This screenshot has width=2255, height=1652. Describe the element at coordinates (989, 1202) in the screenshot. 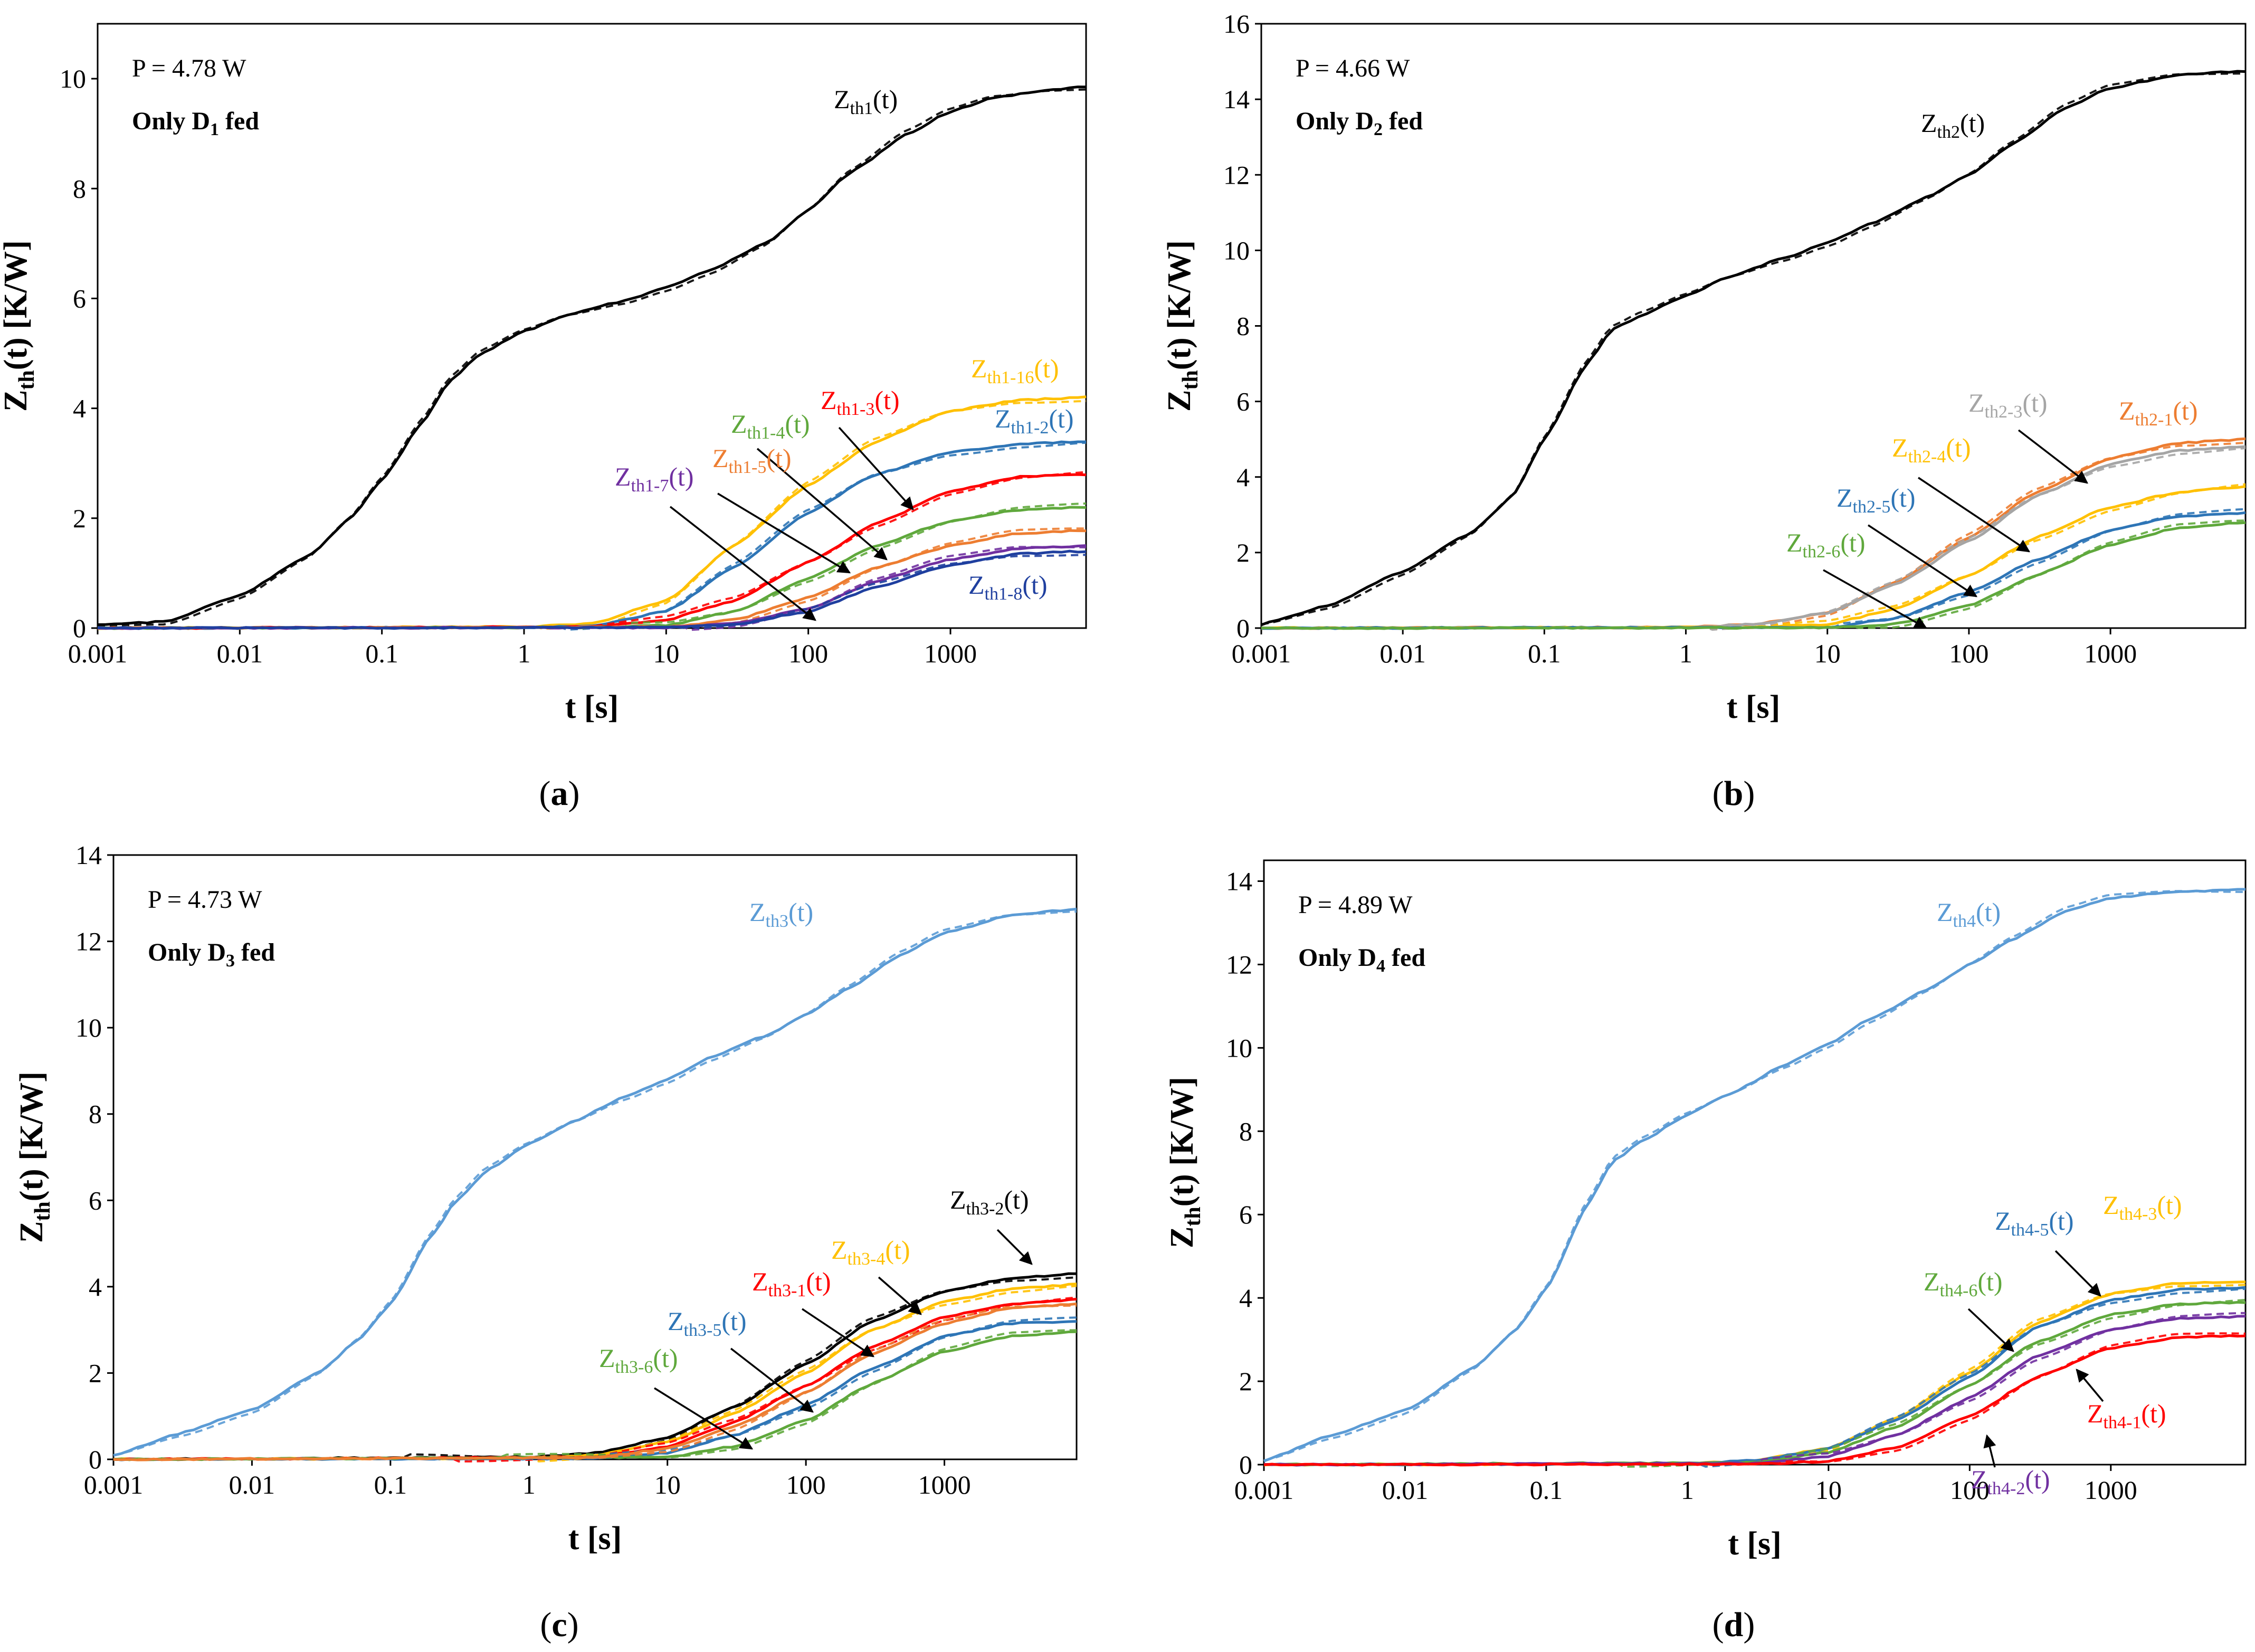

I see `series-label: Zth3-2(t)` at that location.